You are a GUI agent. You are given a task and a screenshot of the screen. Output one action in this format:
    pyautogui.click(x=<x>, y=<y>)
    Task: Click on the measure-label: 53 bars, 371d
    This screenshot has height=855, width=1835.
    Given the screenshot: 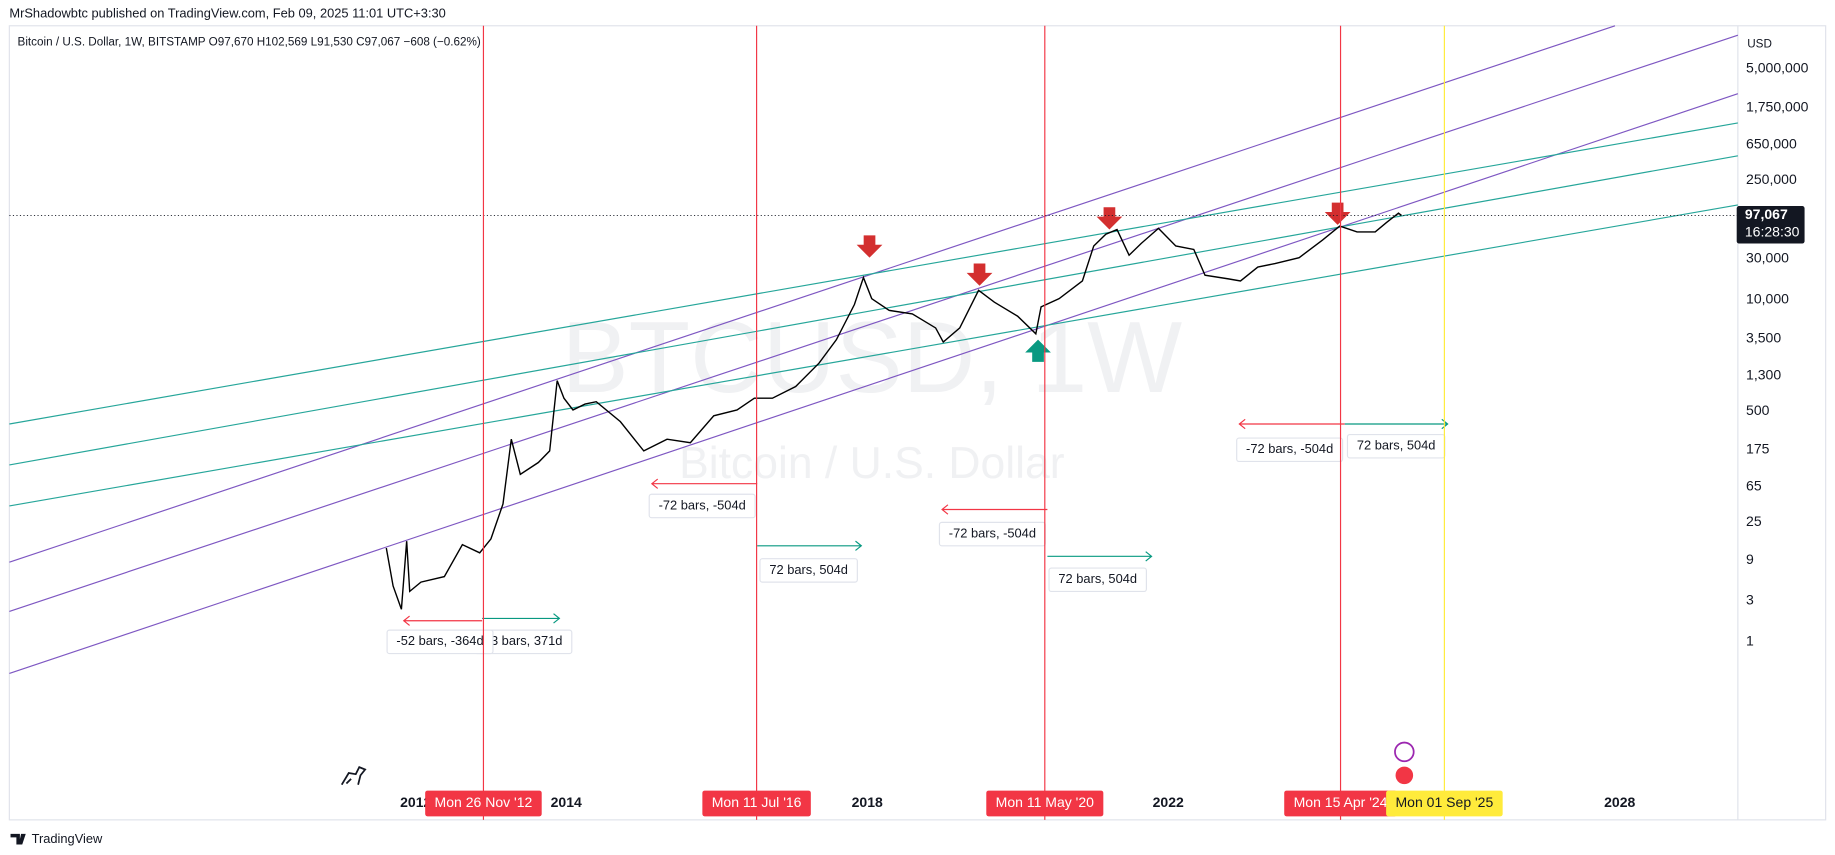 What is the action you would take?
    pyautogui.click(x=523, y=642)
    